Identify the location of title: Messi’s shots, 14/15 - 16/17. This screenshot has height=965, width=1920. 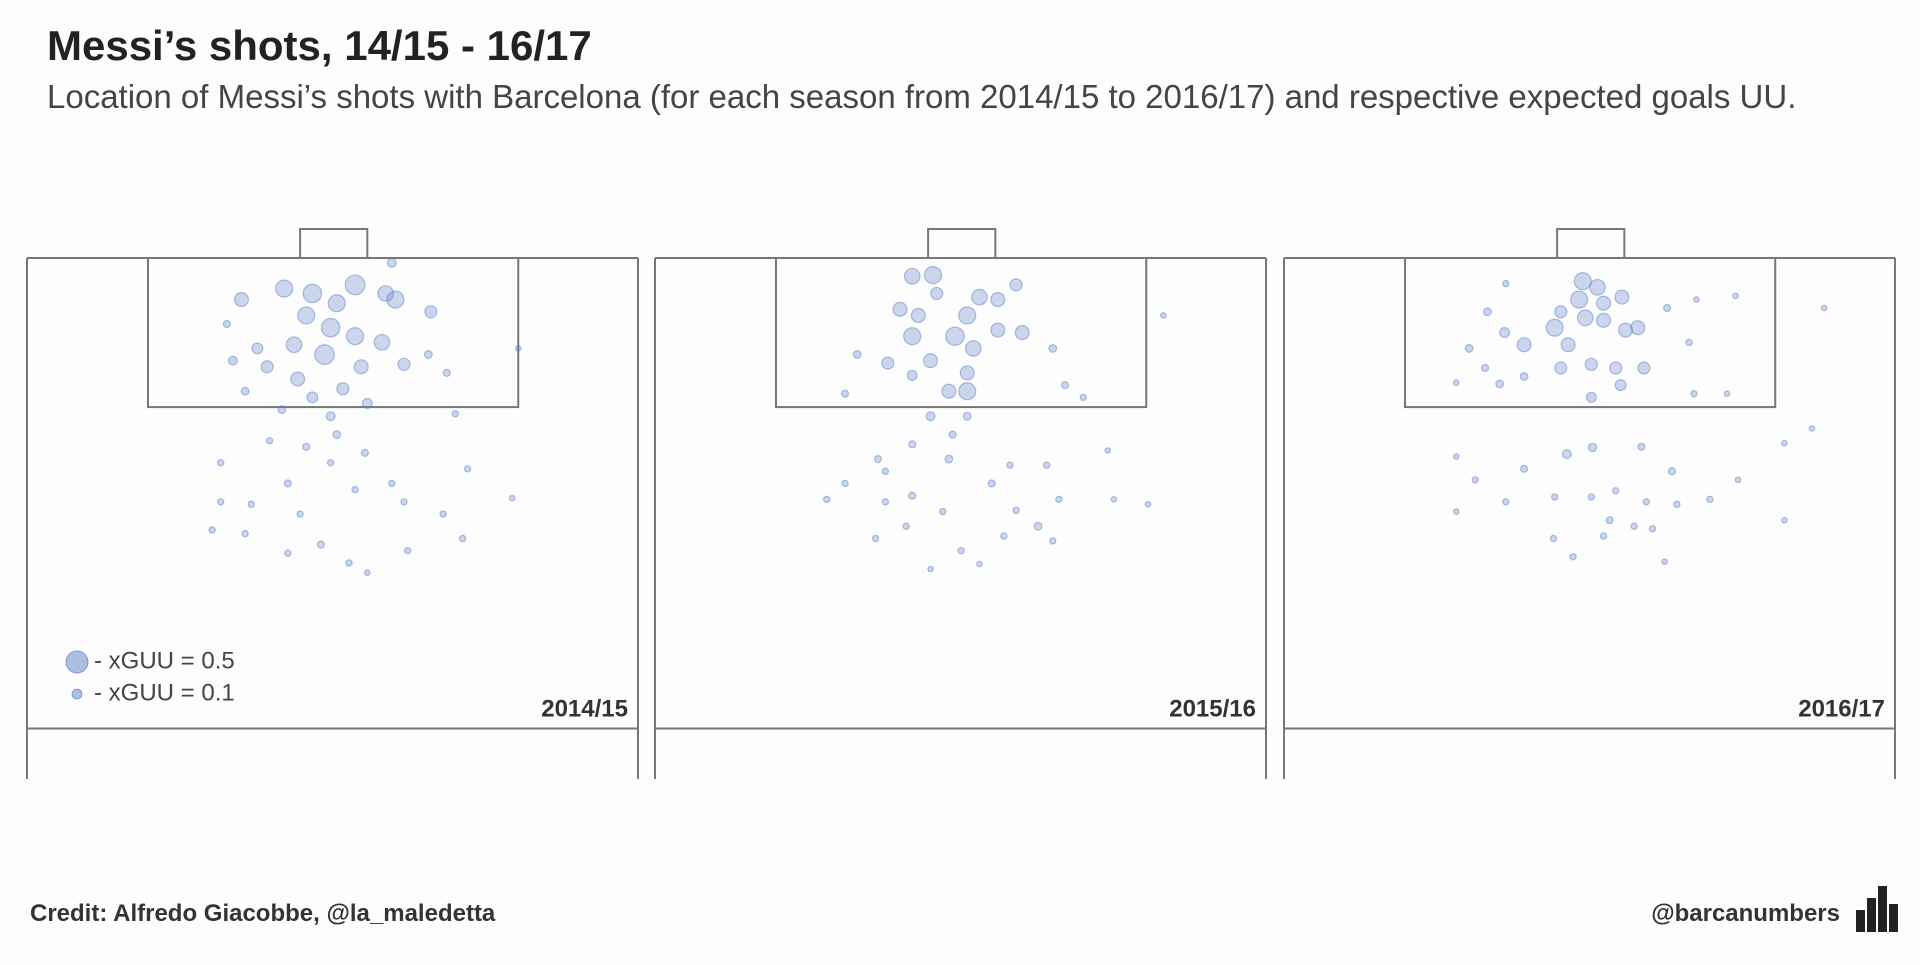
(319, 45).